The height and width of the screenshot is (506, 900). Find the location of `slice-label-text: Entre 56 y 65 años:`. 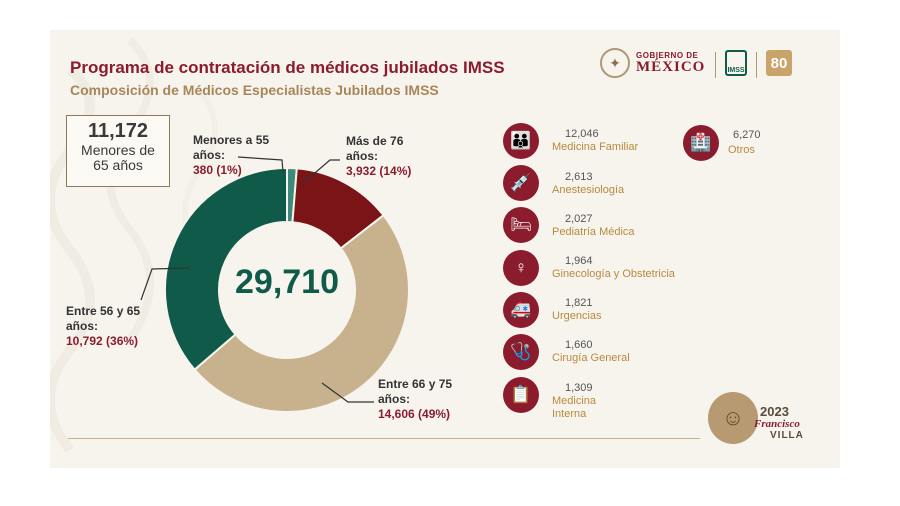

slice-label-text: Entre 56 y 65 años: is located at coordinates (103, 318).